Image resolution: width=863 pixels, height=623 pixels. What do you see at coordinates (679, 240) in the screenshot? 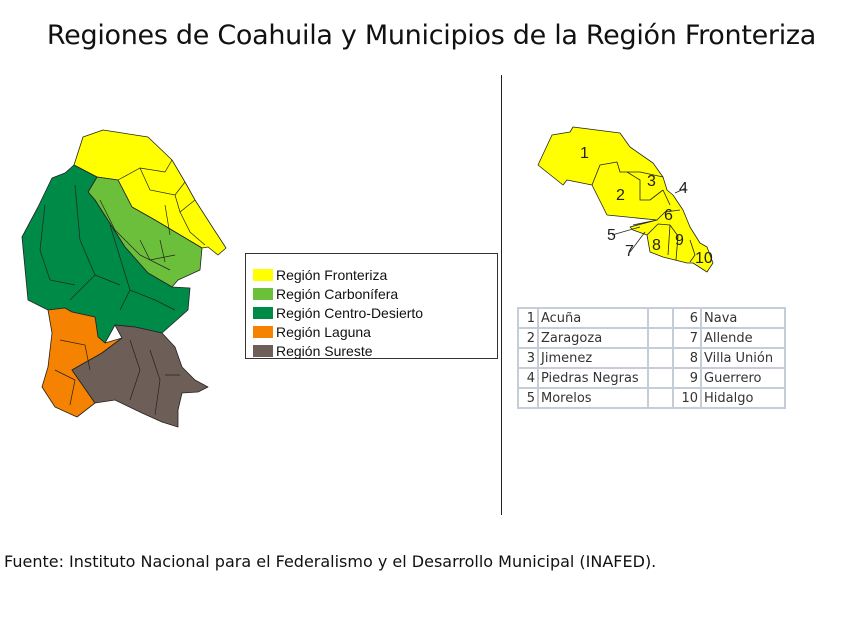
I see `map-label-9: 9` at bounding box center [679, 240].